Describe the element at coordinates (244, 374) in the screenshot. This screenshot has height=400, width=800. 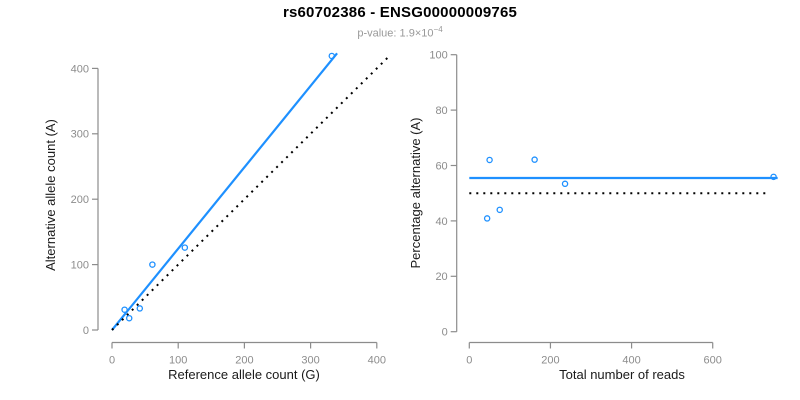
I see `x-axis-title: Reference allele count (G)` at that location.